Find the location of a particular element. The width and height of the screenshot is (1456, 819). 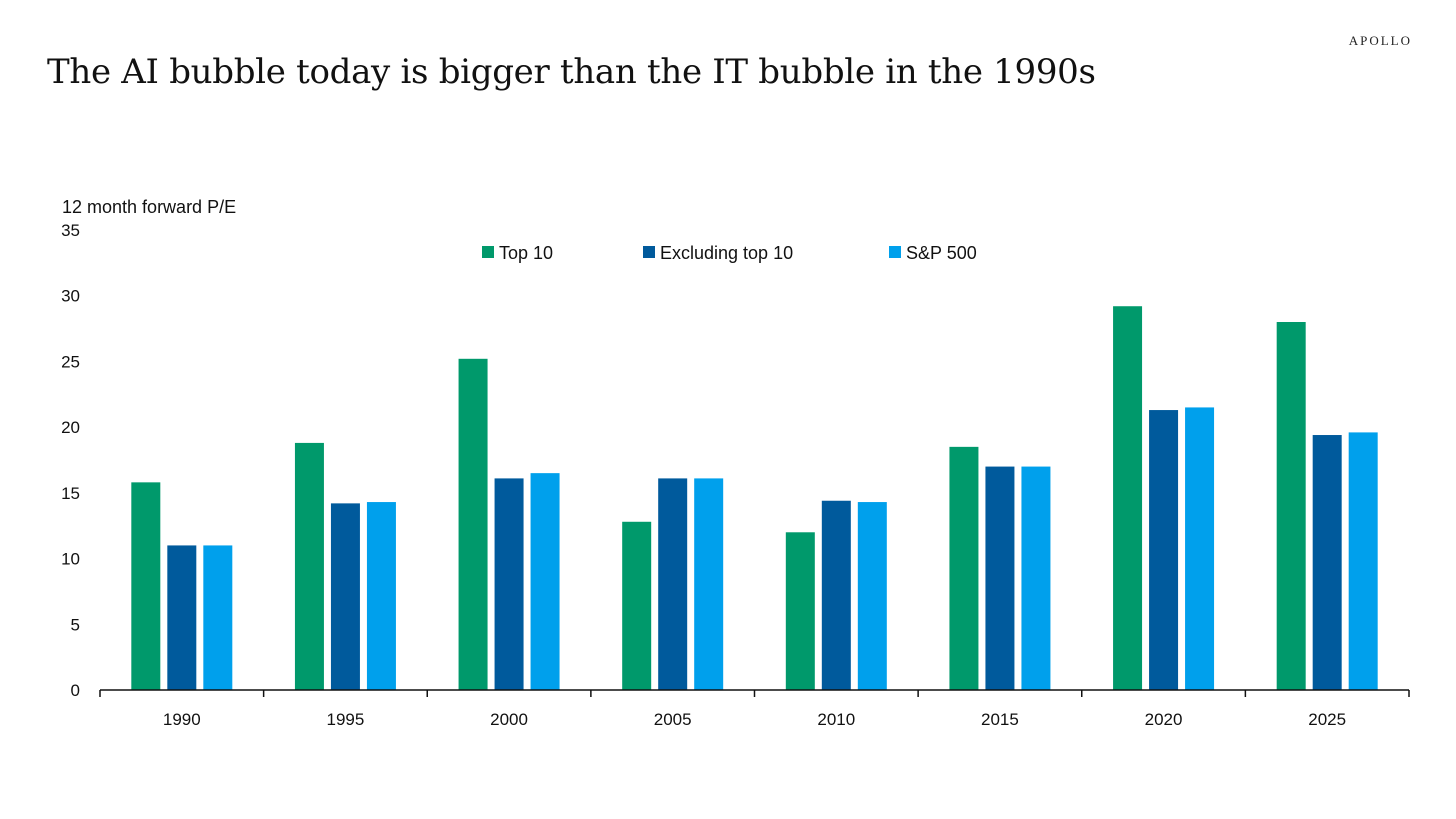

bar-2020-excluding-top10 is located at coordinates (1164, 550).